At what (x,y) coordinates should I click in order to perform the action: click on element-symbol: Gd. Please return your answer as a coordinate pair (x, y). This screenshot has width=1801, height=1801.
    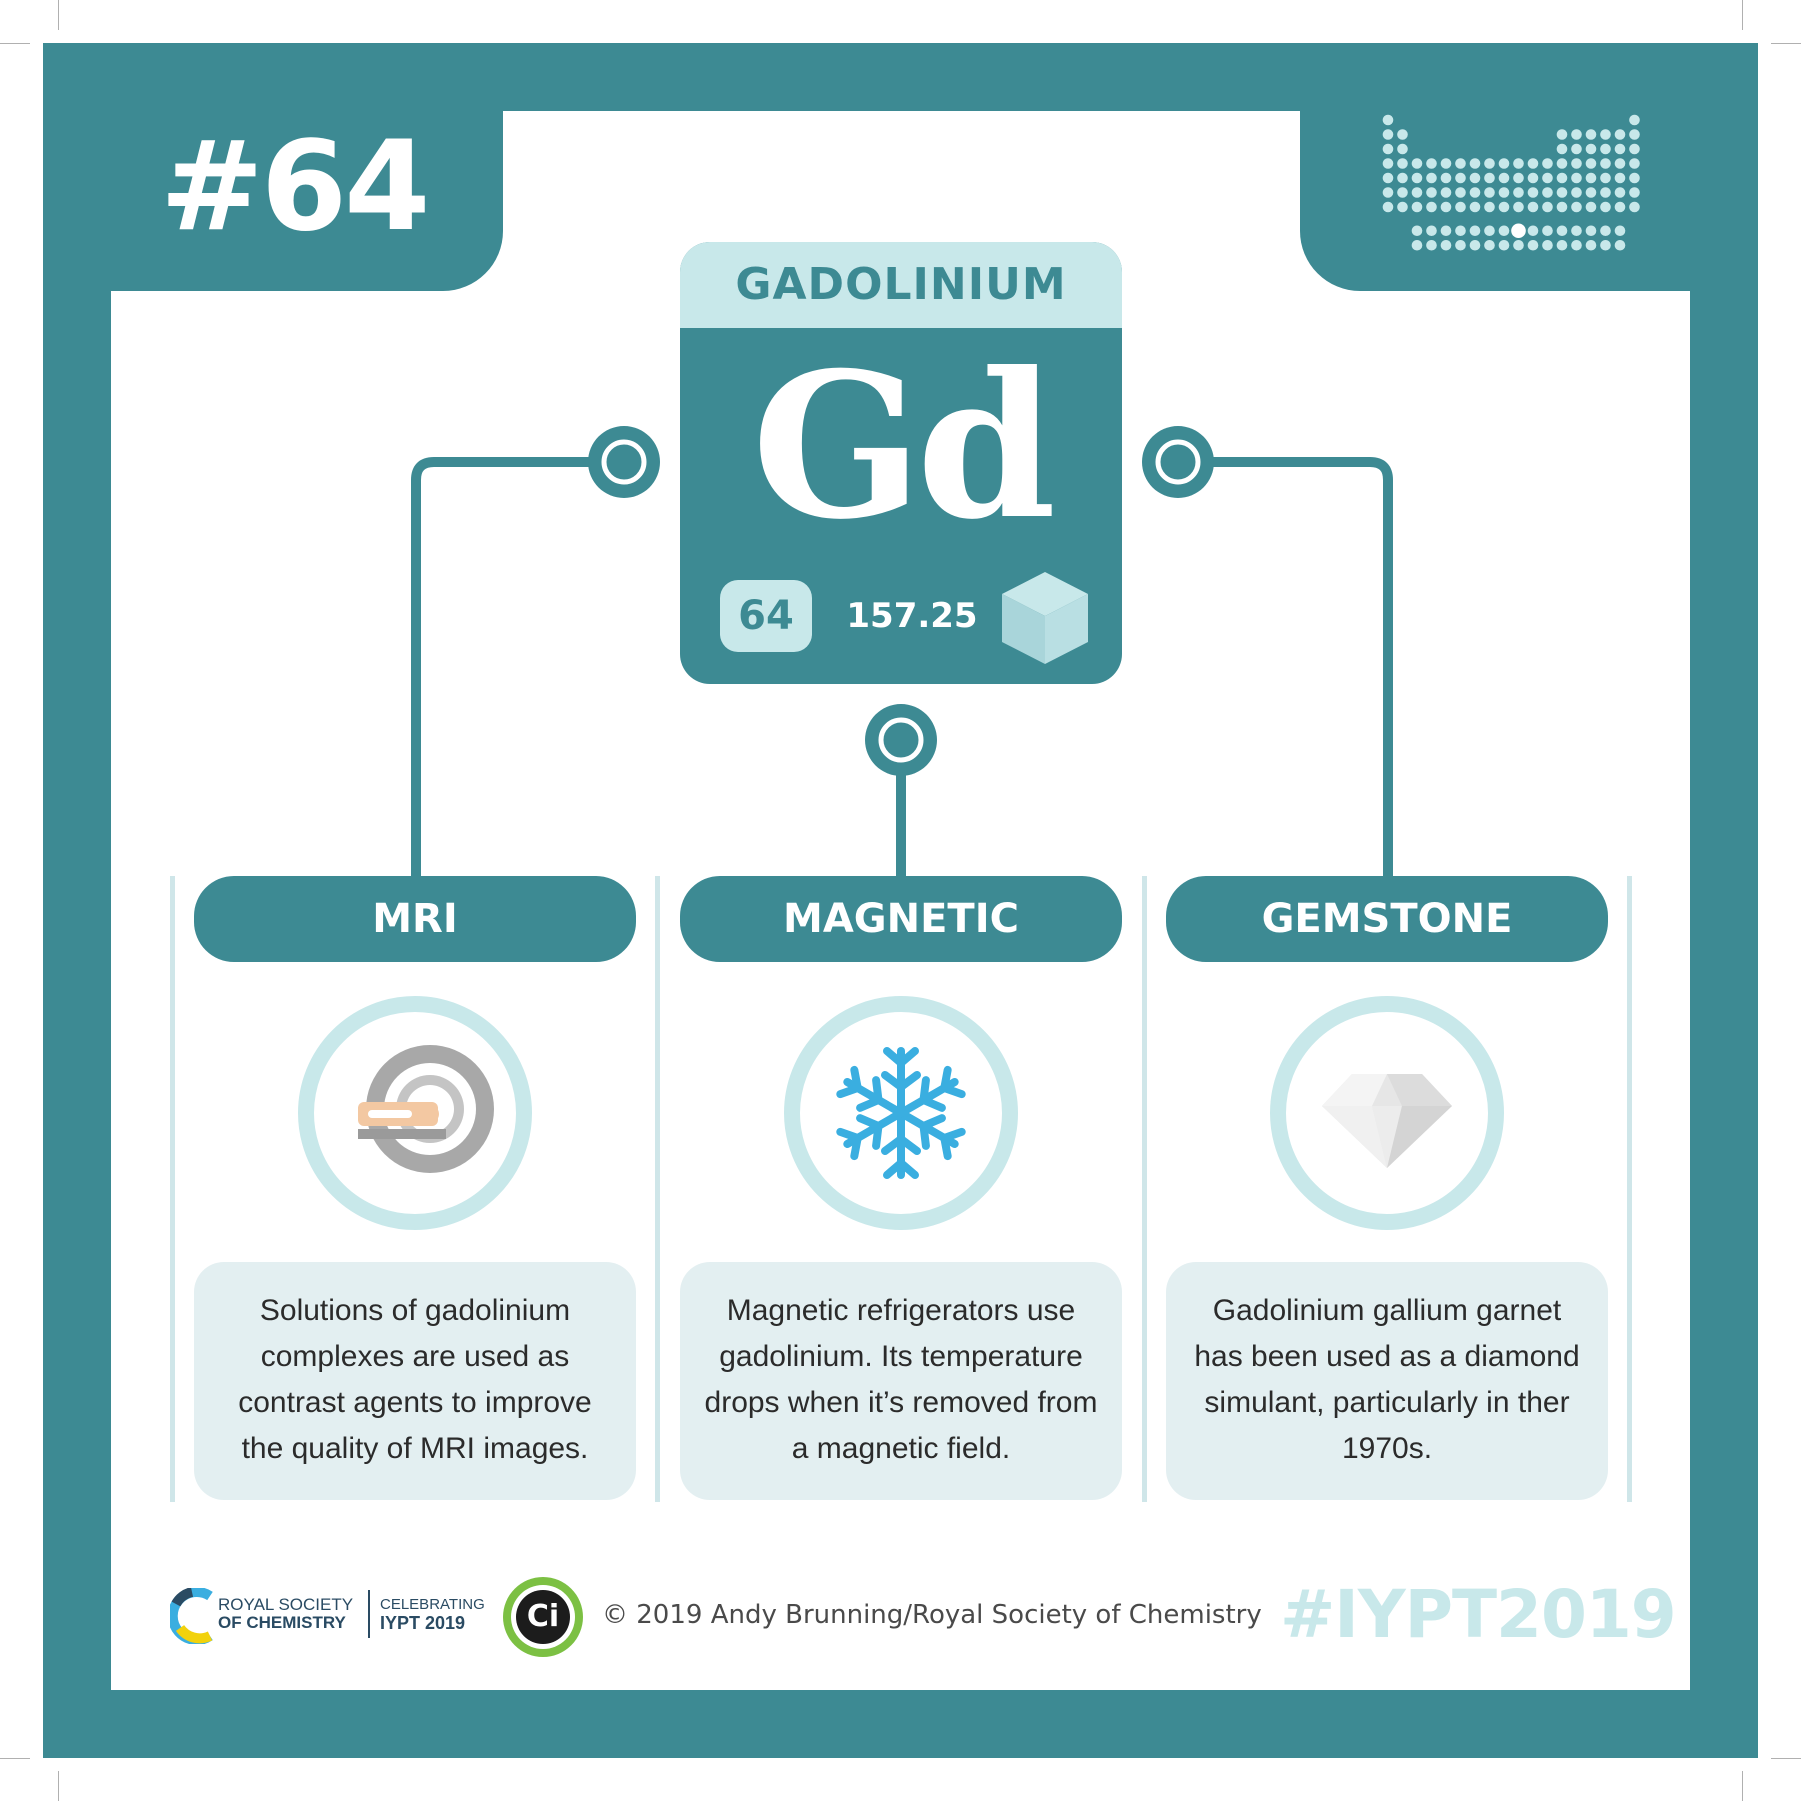
    Looking at the image, I should click on (904, 446).